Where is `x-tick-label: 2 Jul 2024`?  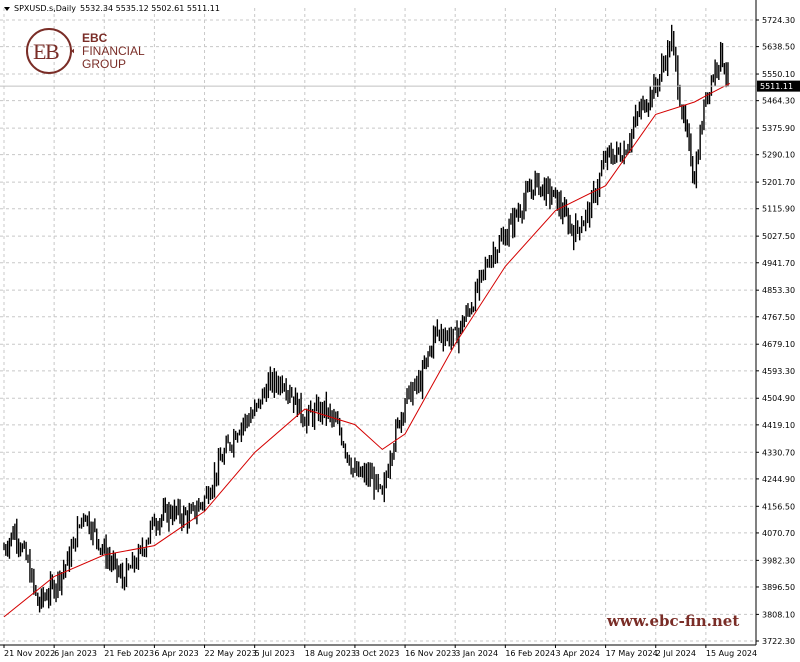
x-tick-label: 2 Jul 2024 is located at coordinates (676, 653).